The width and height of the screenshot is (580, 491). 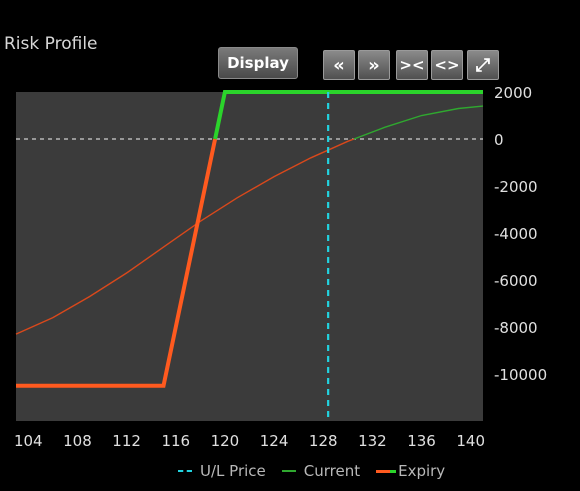 What do you see at coordinates (225, 441) in the screenshot?
I see `x-tick-label: 120` at bounding box center [225, 441].